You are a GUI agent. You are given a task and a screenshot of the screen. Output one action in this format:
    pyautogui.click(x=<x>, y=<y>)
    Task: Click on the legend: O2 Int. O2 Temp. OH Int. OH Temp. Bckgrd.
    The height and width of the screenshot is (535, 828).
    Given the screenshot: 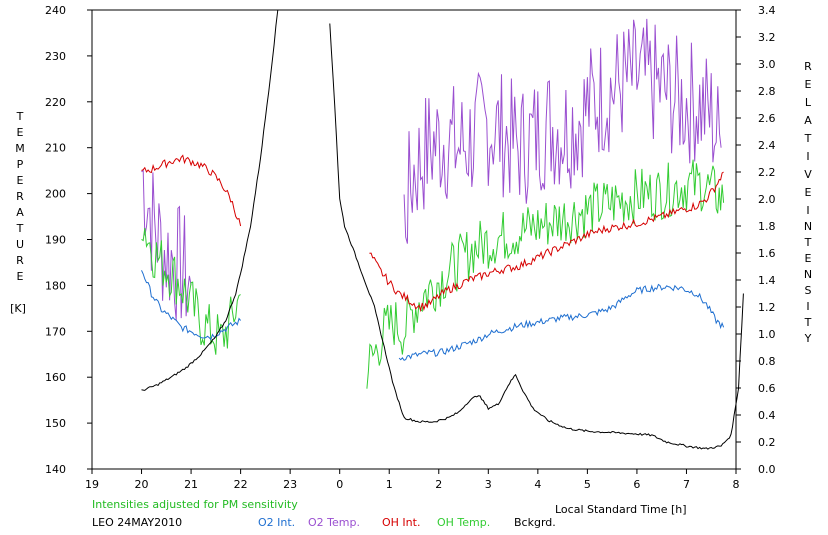 What is the action you would take?
    pyautogui.click(x=407, y=522)
    